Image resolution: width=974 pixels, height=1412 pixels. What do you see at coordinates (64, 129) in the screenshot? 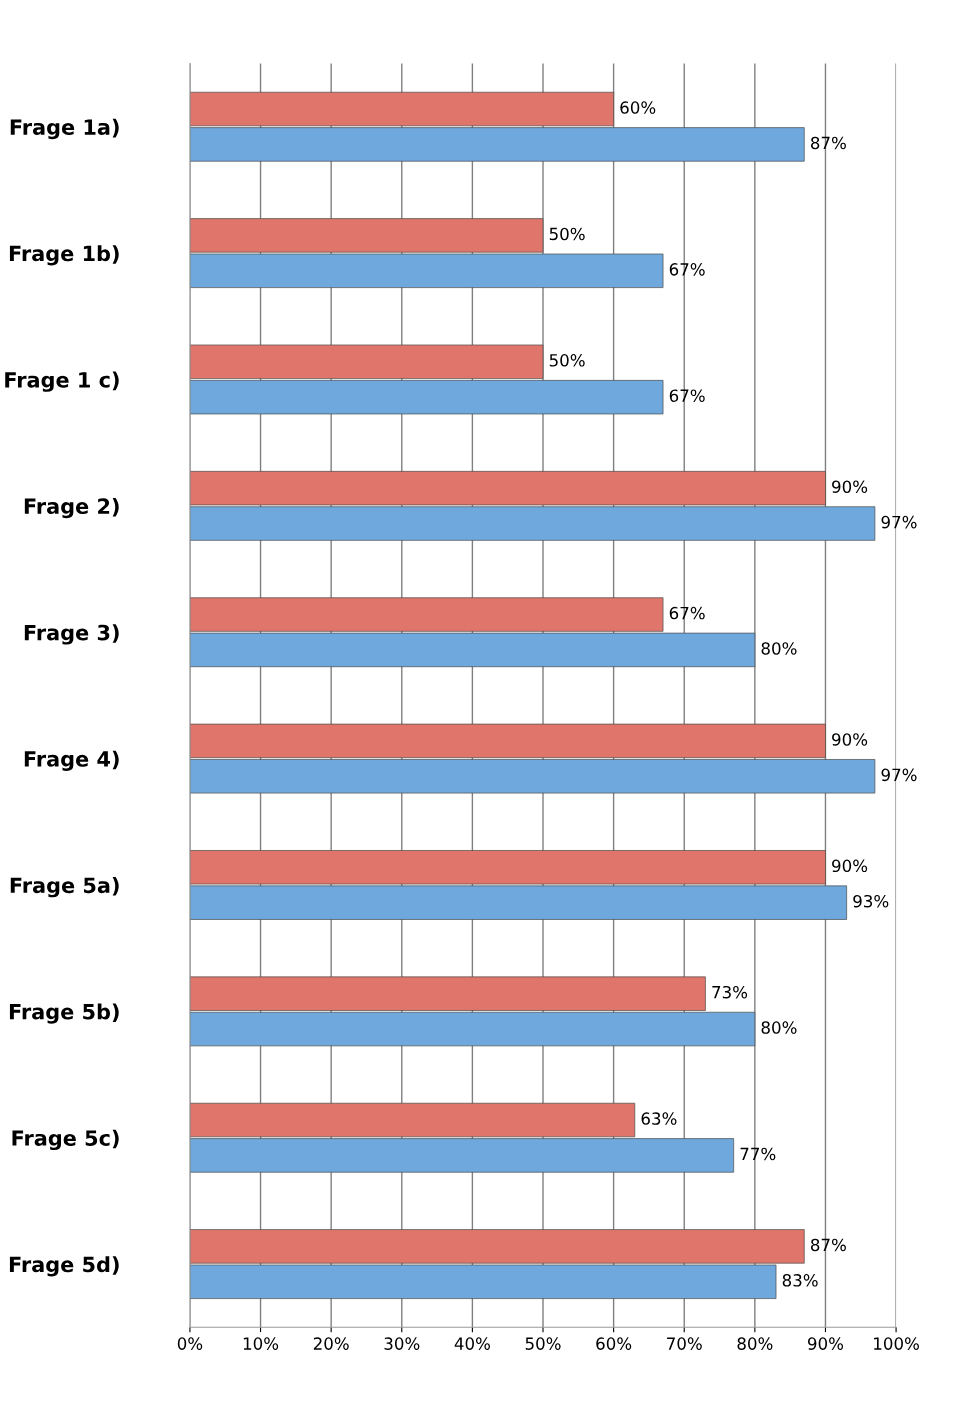
I see `y-tick-label: Frage 1a)` at bounding box center [64, 129].